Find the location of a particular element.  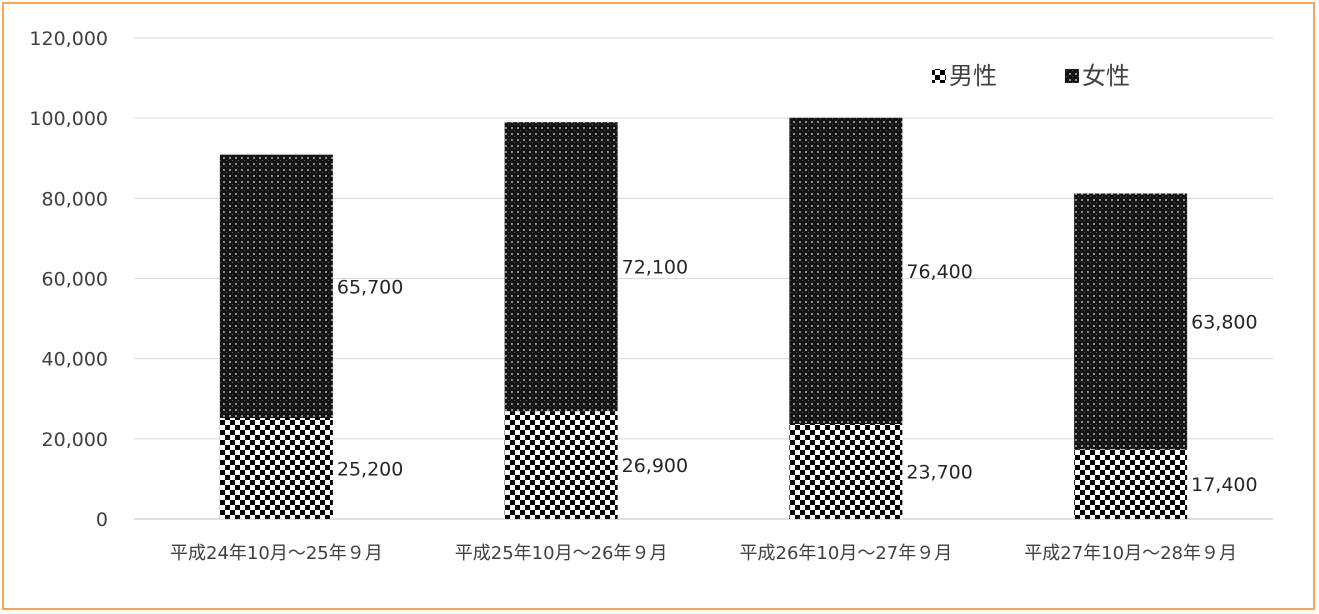

data-label: 26,900 is located at coordinates (655, 466).